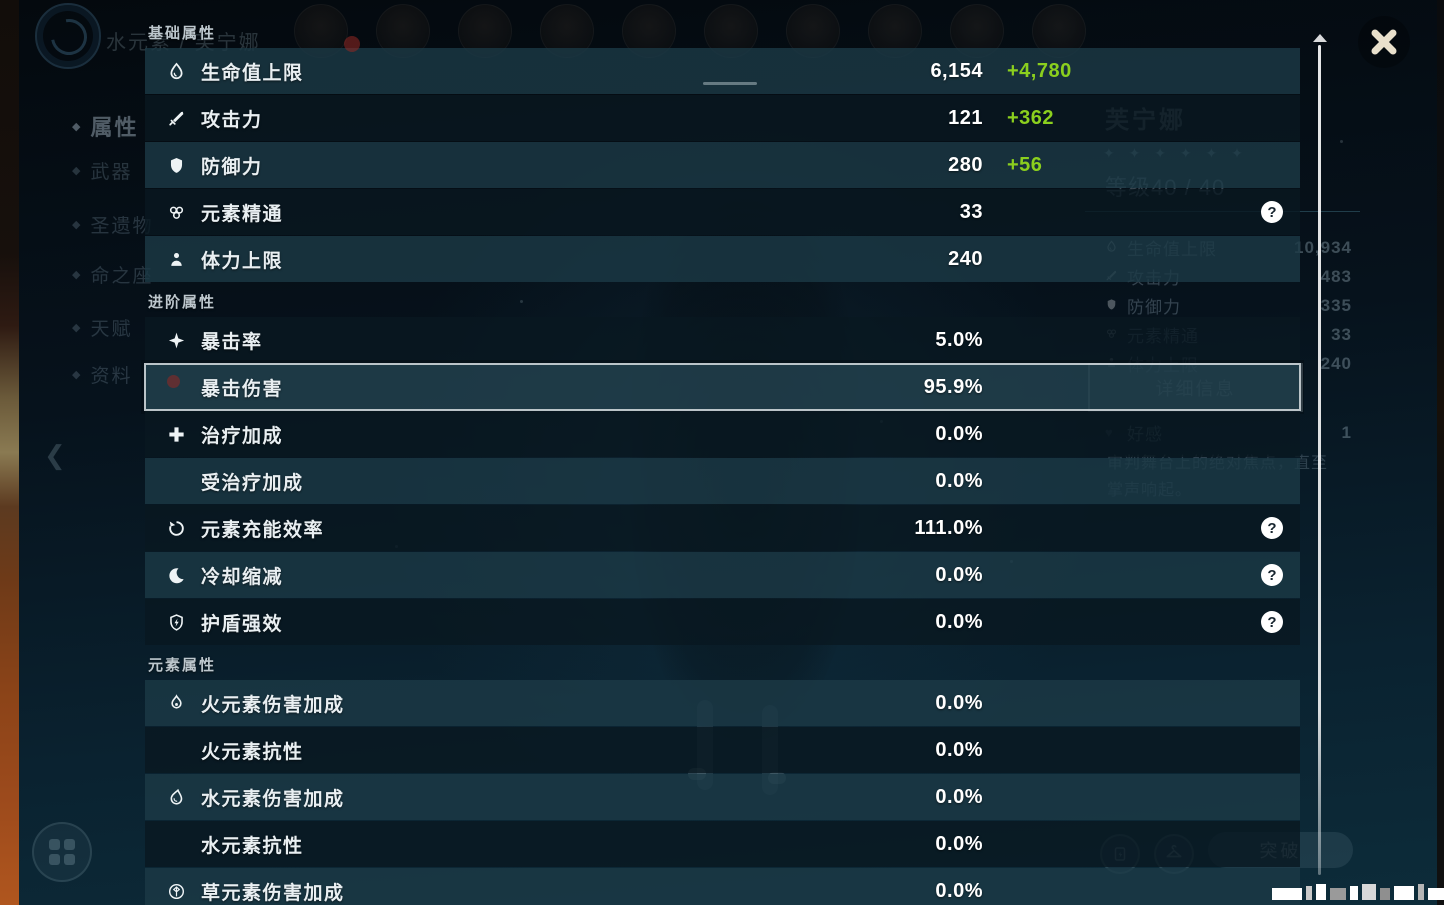  What do you see at coordinates (722, 528) in the screenshot?
I see `stat-row: 元素充能效率 111.0%?` at bounding box center [722, 528].